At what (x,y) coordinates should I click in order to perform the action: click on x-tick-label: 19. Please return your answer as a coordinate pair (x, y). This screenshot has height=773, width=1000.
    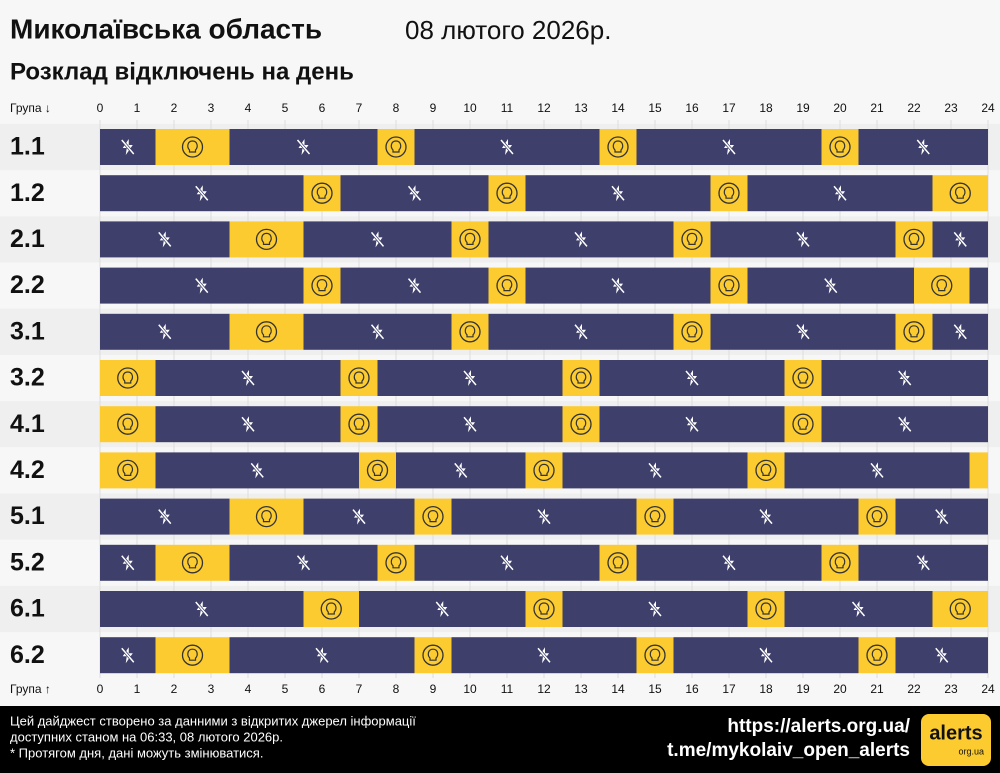
    Looking at the image, I should click on (803, 689).